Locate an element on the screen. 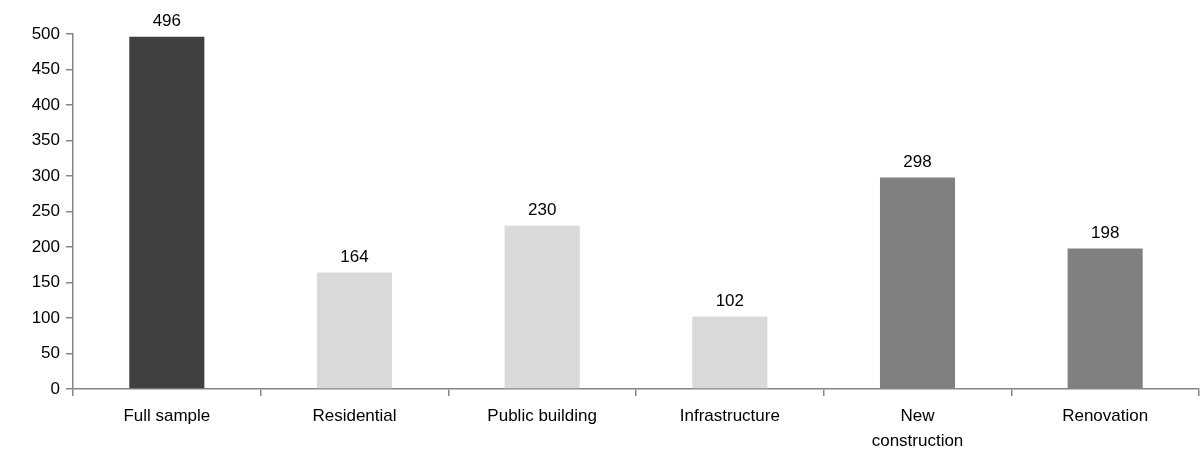 This screenshot has height=468, width=1201. data-label: 102 is located at coordinates (730, 300).